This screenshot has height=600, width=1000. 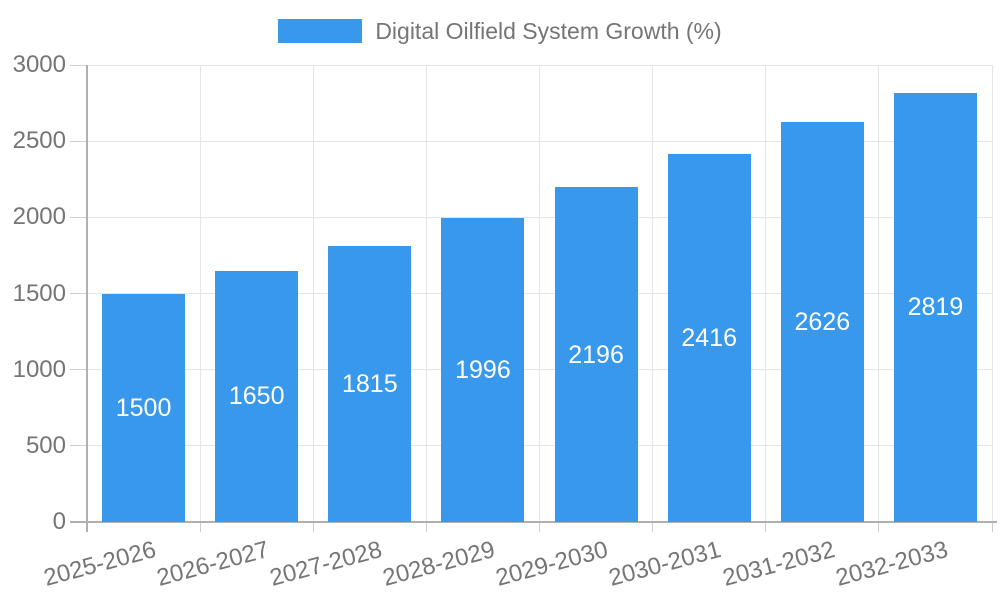 I want to click on y-tick-label: 500, so click(x=45, y=445).